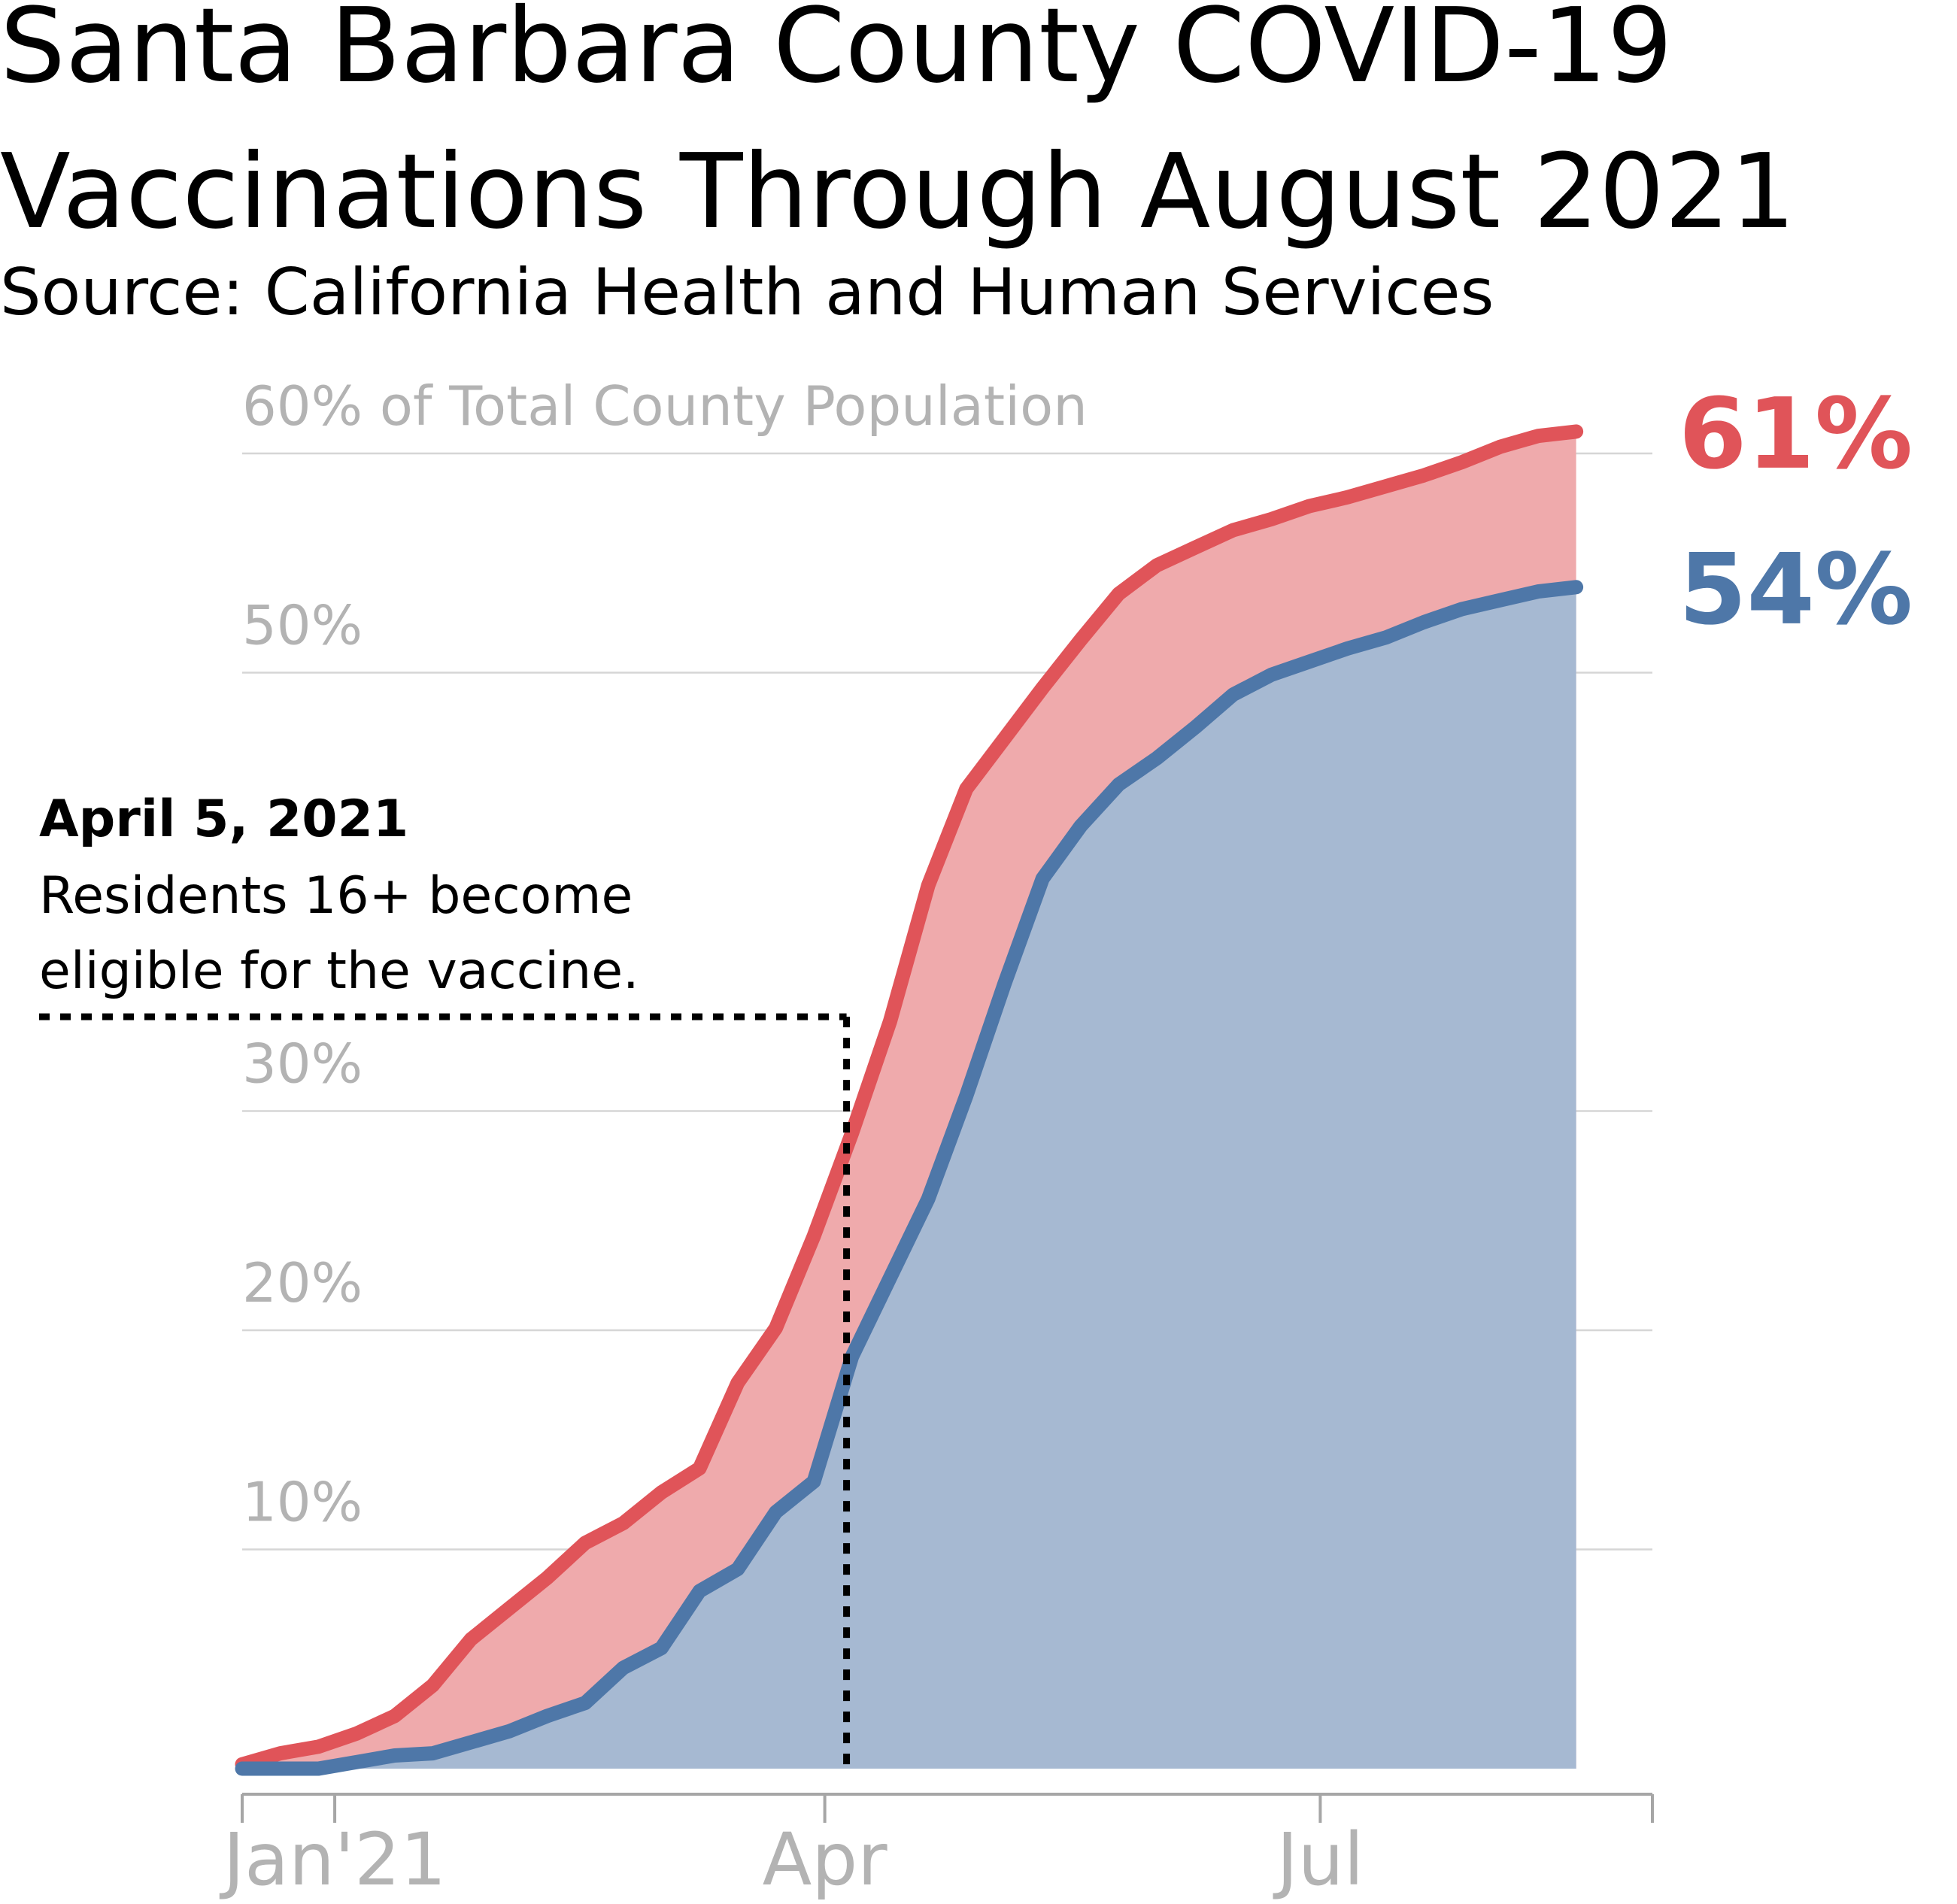 This screenshot has height=1904, width=1957. Describe the element at coordinates (302, 1282) in the screenshot. I see `y-tick-label: 20%` at that location.